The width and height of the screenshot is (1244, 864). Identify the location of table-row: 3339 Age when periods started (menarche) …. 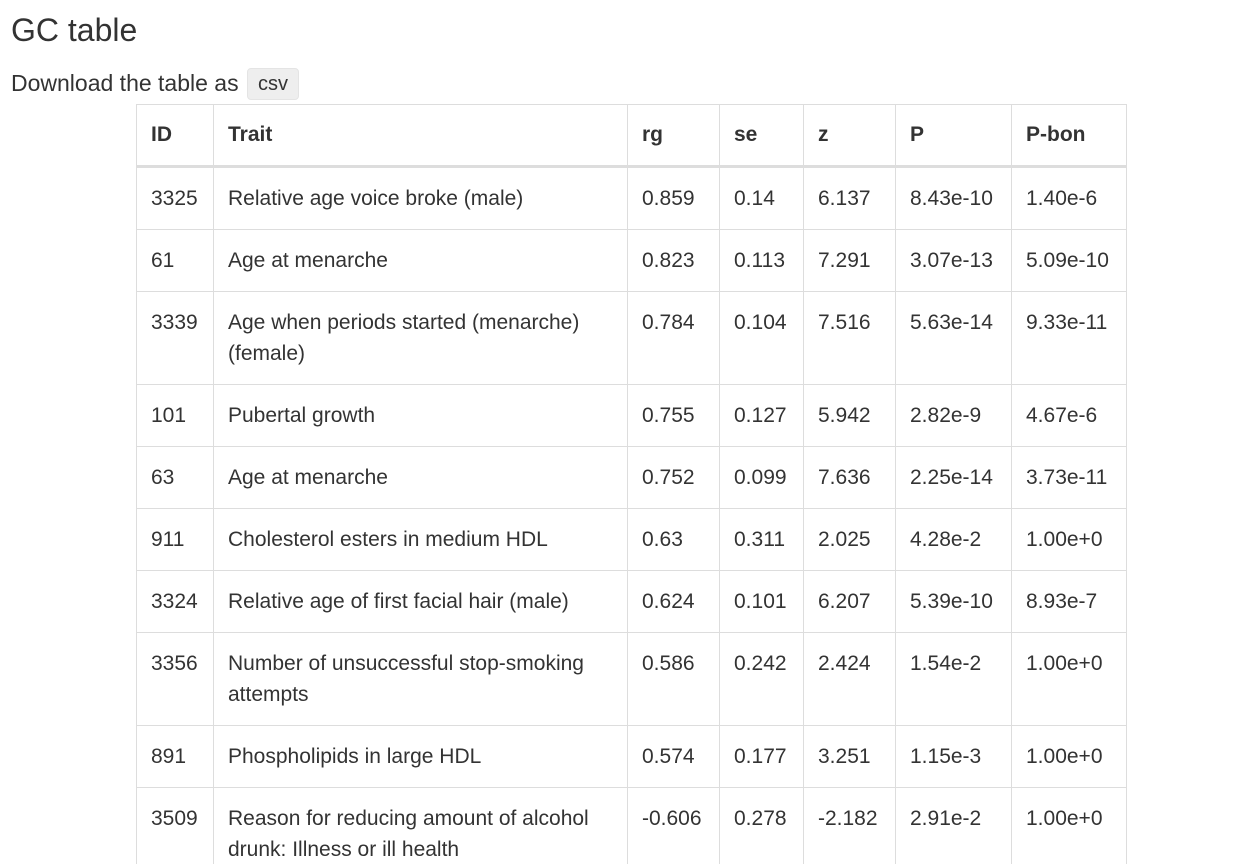
(631, 338).